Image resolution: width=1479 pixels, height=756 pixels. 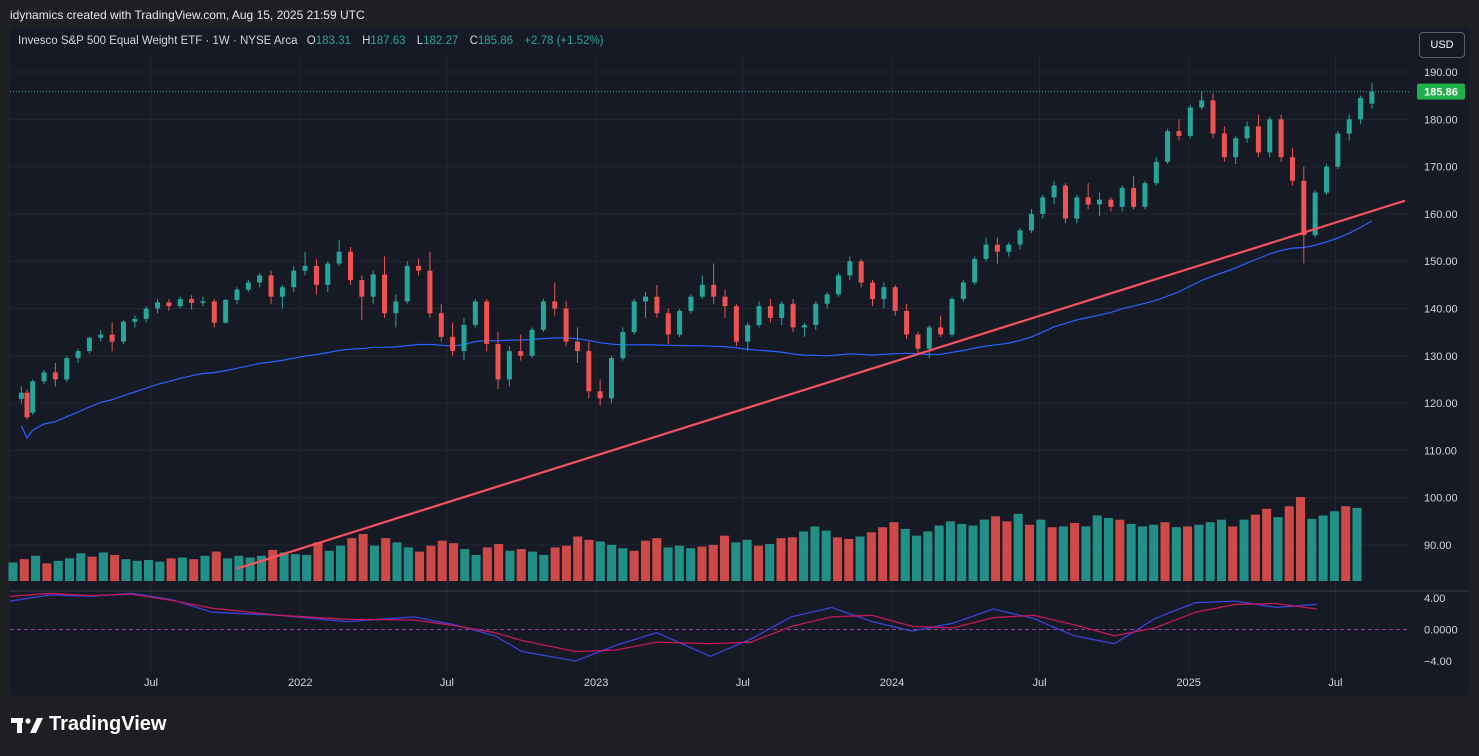 I want to click on currency-button: USD, so click(x=1442, y=45).